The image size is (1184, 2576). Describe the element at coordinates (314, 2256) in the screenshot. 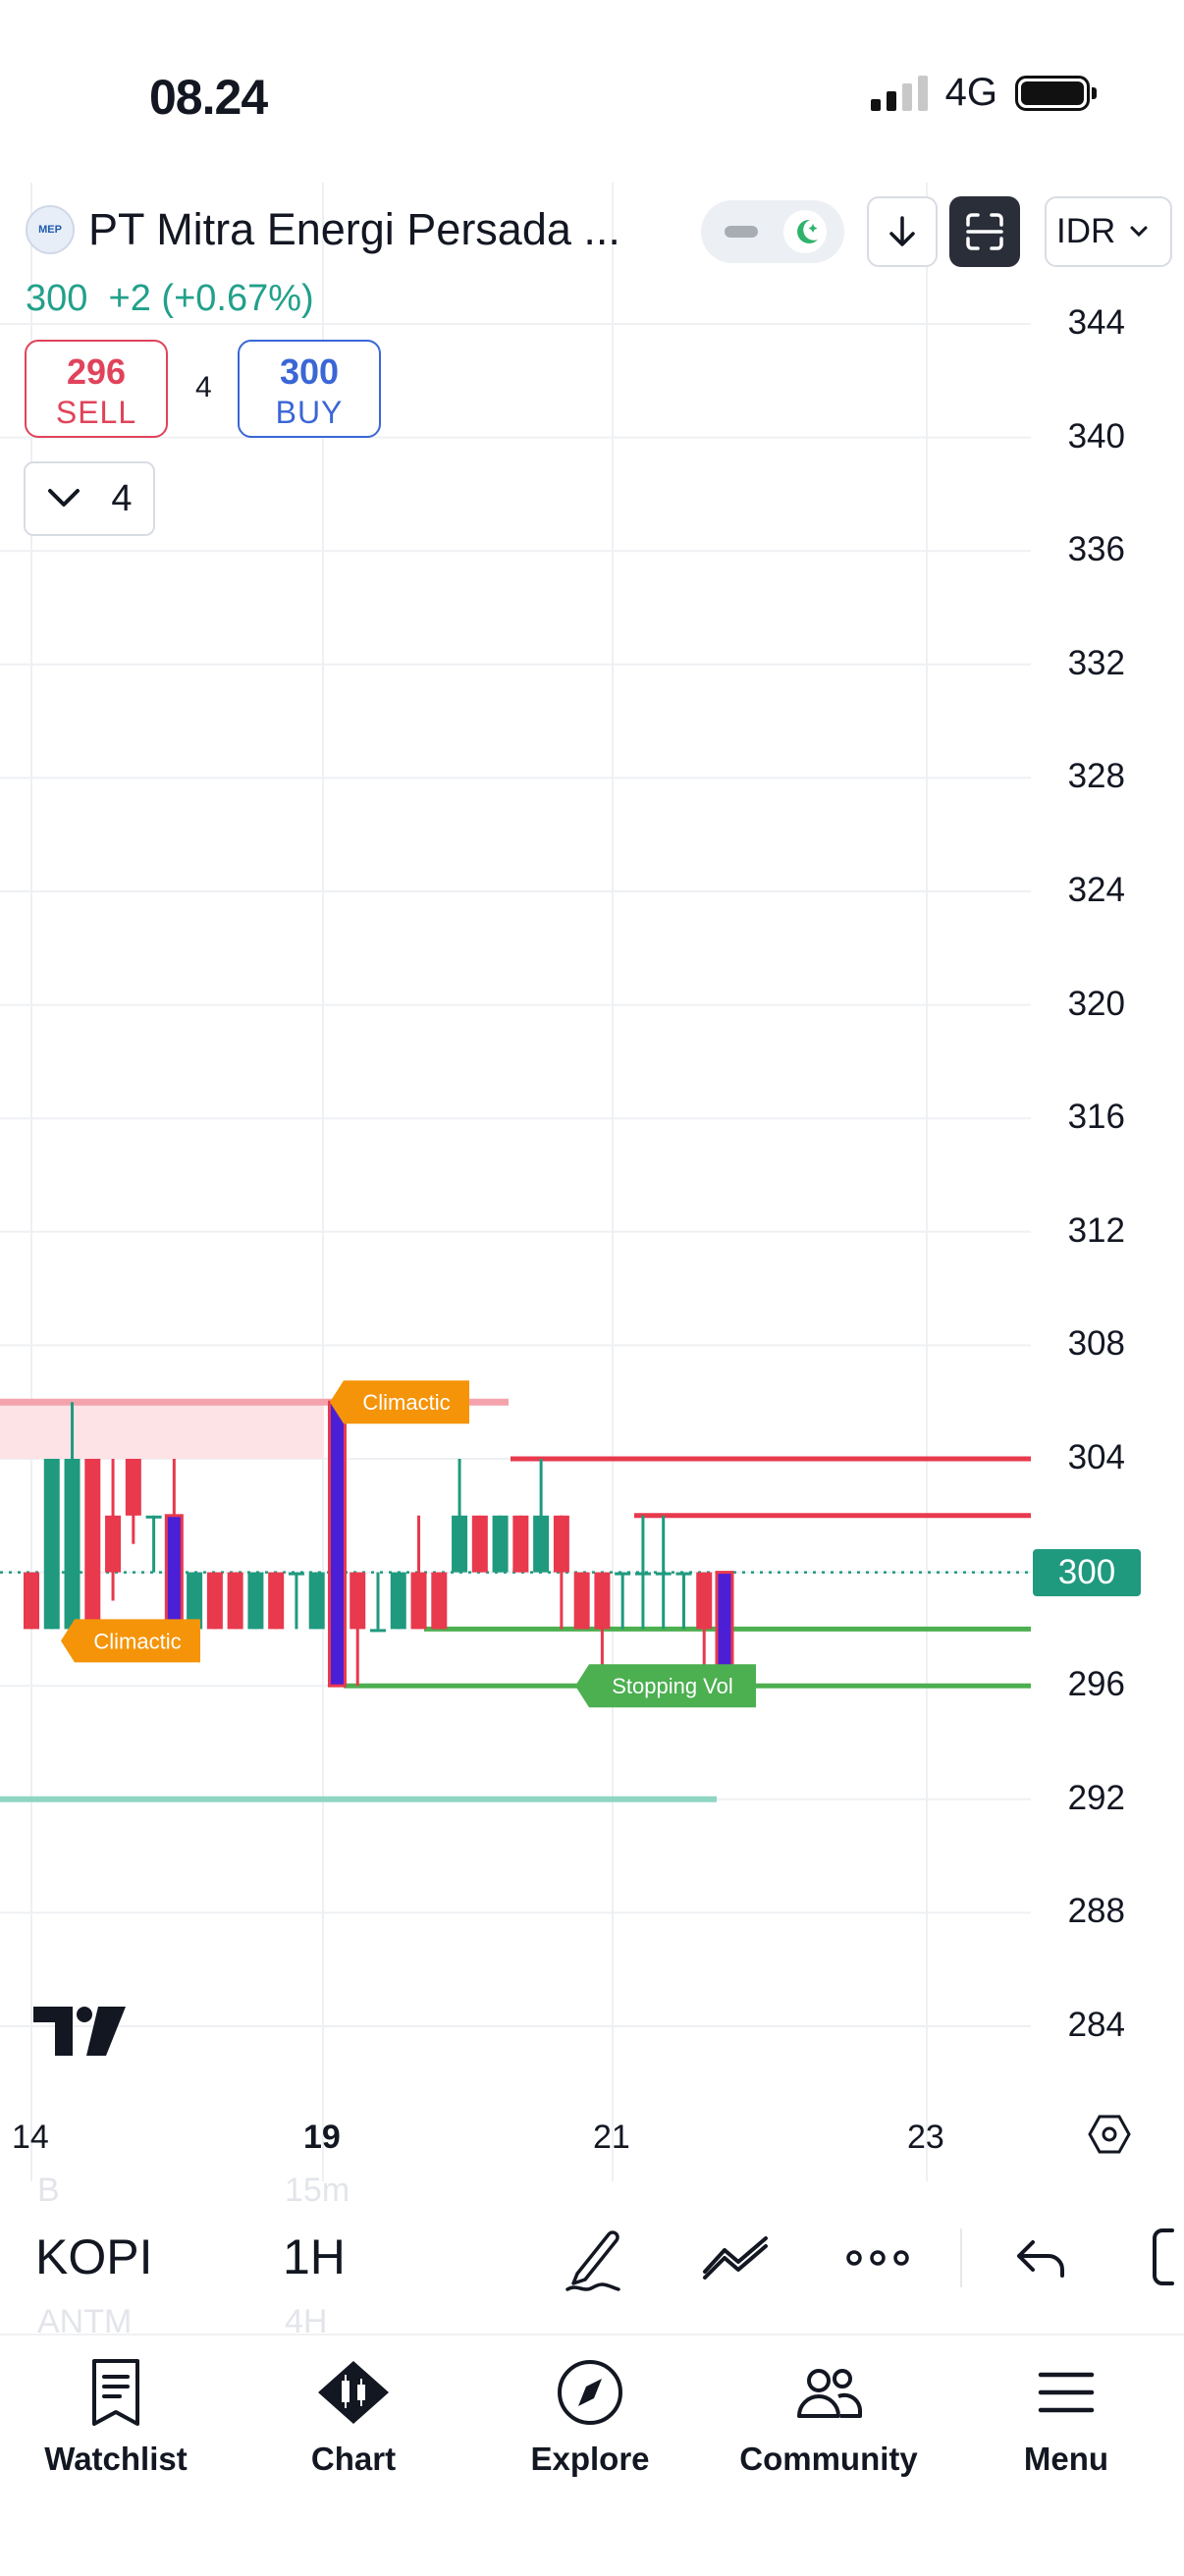

I see `interval-selector: 1H` at that location.